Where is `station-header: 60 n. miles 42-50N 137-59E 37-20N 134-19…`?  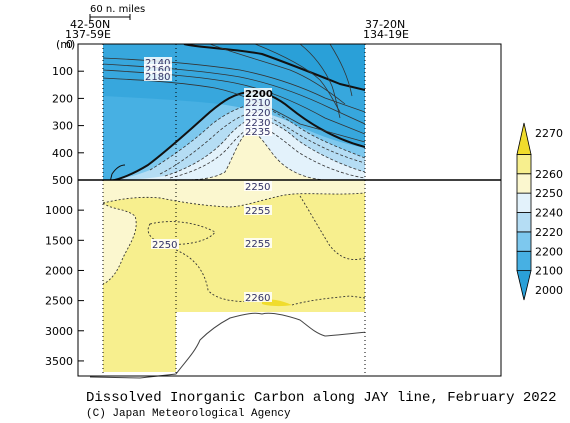
station-header: 60 n. miles 42-50N 137-59E 37-20N 134-19… is located at coordinates (237, 22).